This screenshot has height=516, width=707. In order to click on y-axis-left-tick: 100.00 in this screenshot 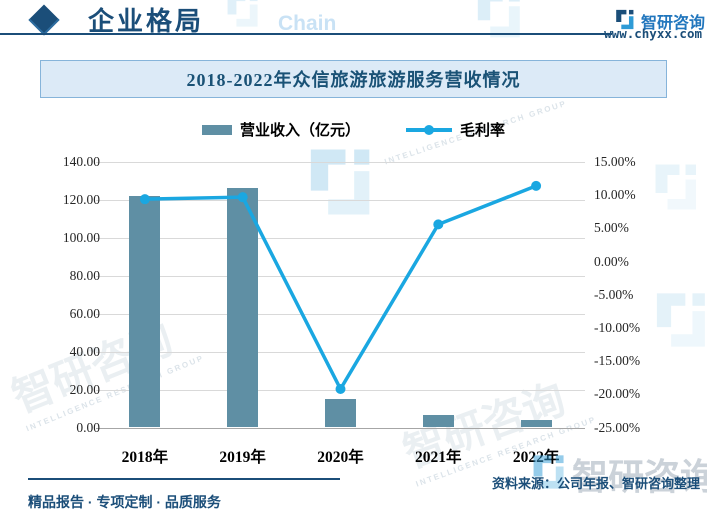, I will do `click(81, 237)`.